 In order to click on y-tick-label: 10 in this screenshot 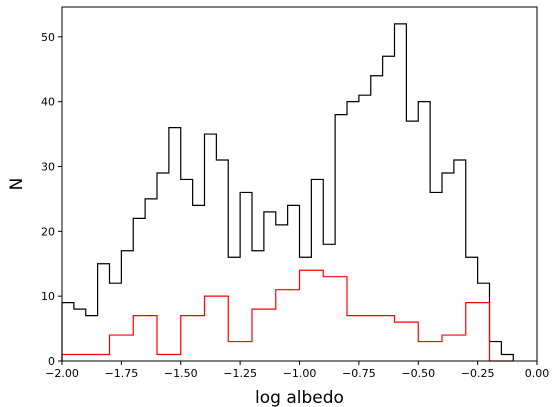, I will do `click(48, 296)`.